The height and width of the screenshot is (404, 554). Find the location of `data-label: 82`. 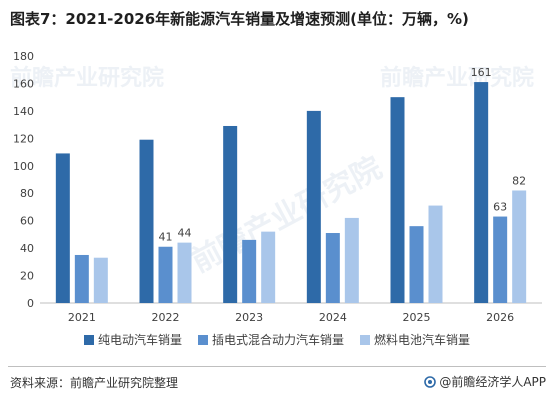

data-label: 82 is located at coordinates (519, 180).